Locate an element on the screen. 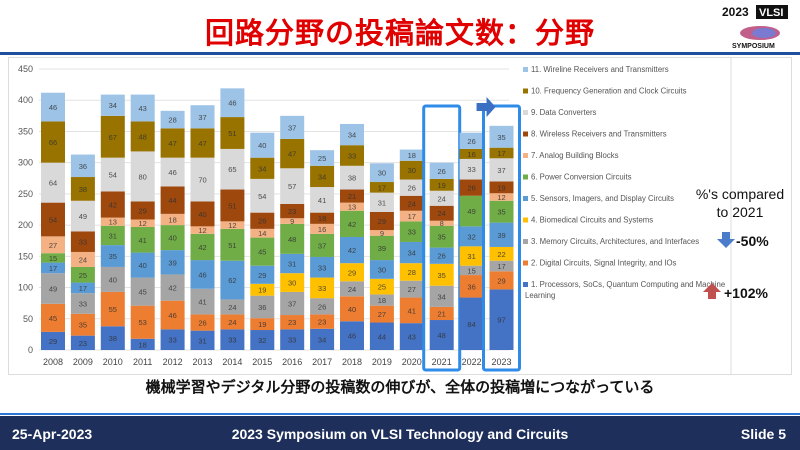 This screenshot has width=800, height=450. data-label: 26 is located at coordinates (471, 188).